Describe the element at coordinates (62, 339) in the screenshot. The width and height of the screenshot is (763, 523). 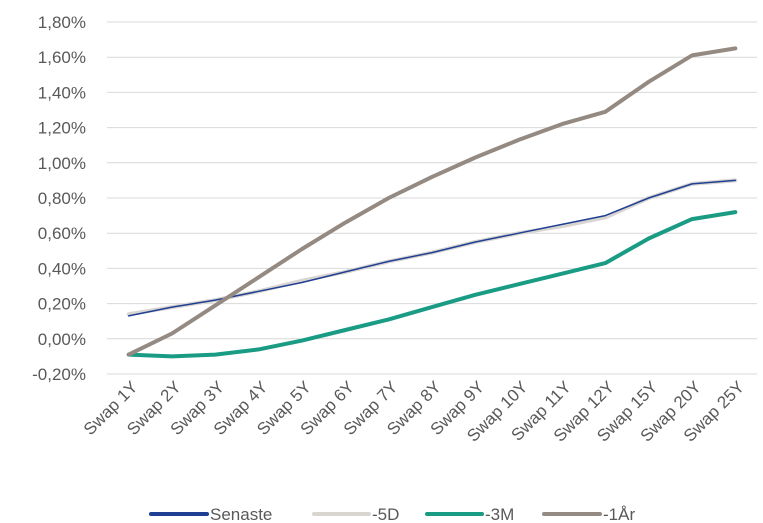
I see `y-tick-label: 0,00%` at that location.